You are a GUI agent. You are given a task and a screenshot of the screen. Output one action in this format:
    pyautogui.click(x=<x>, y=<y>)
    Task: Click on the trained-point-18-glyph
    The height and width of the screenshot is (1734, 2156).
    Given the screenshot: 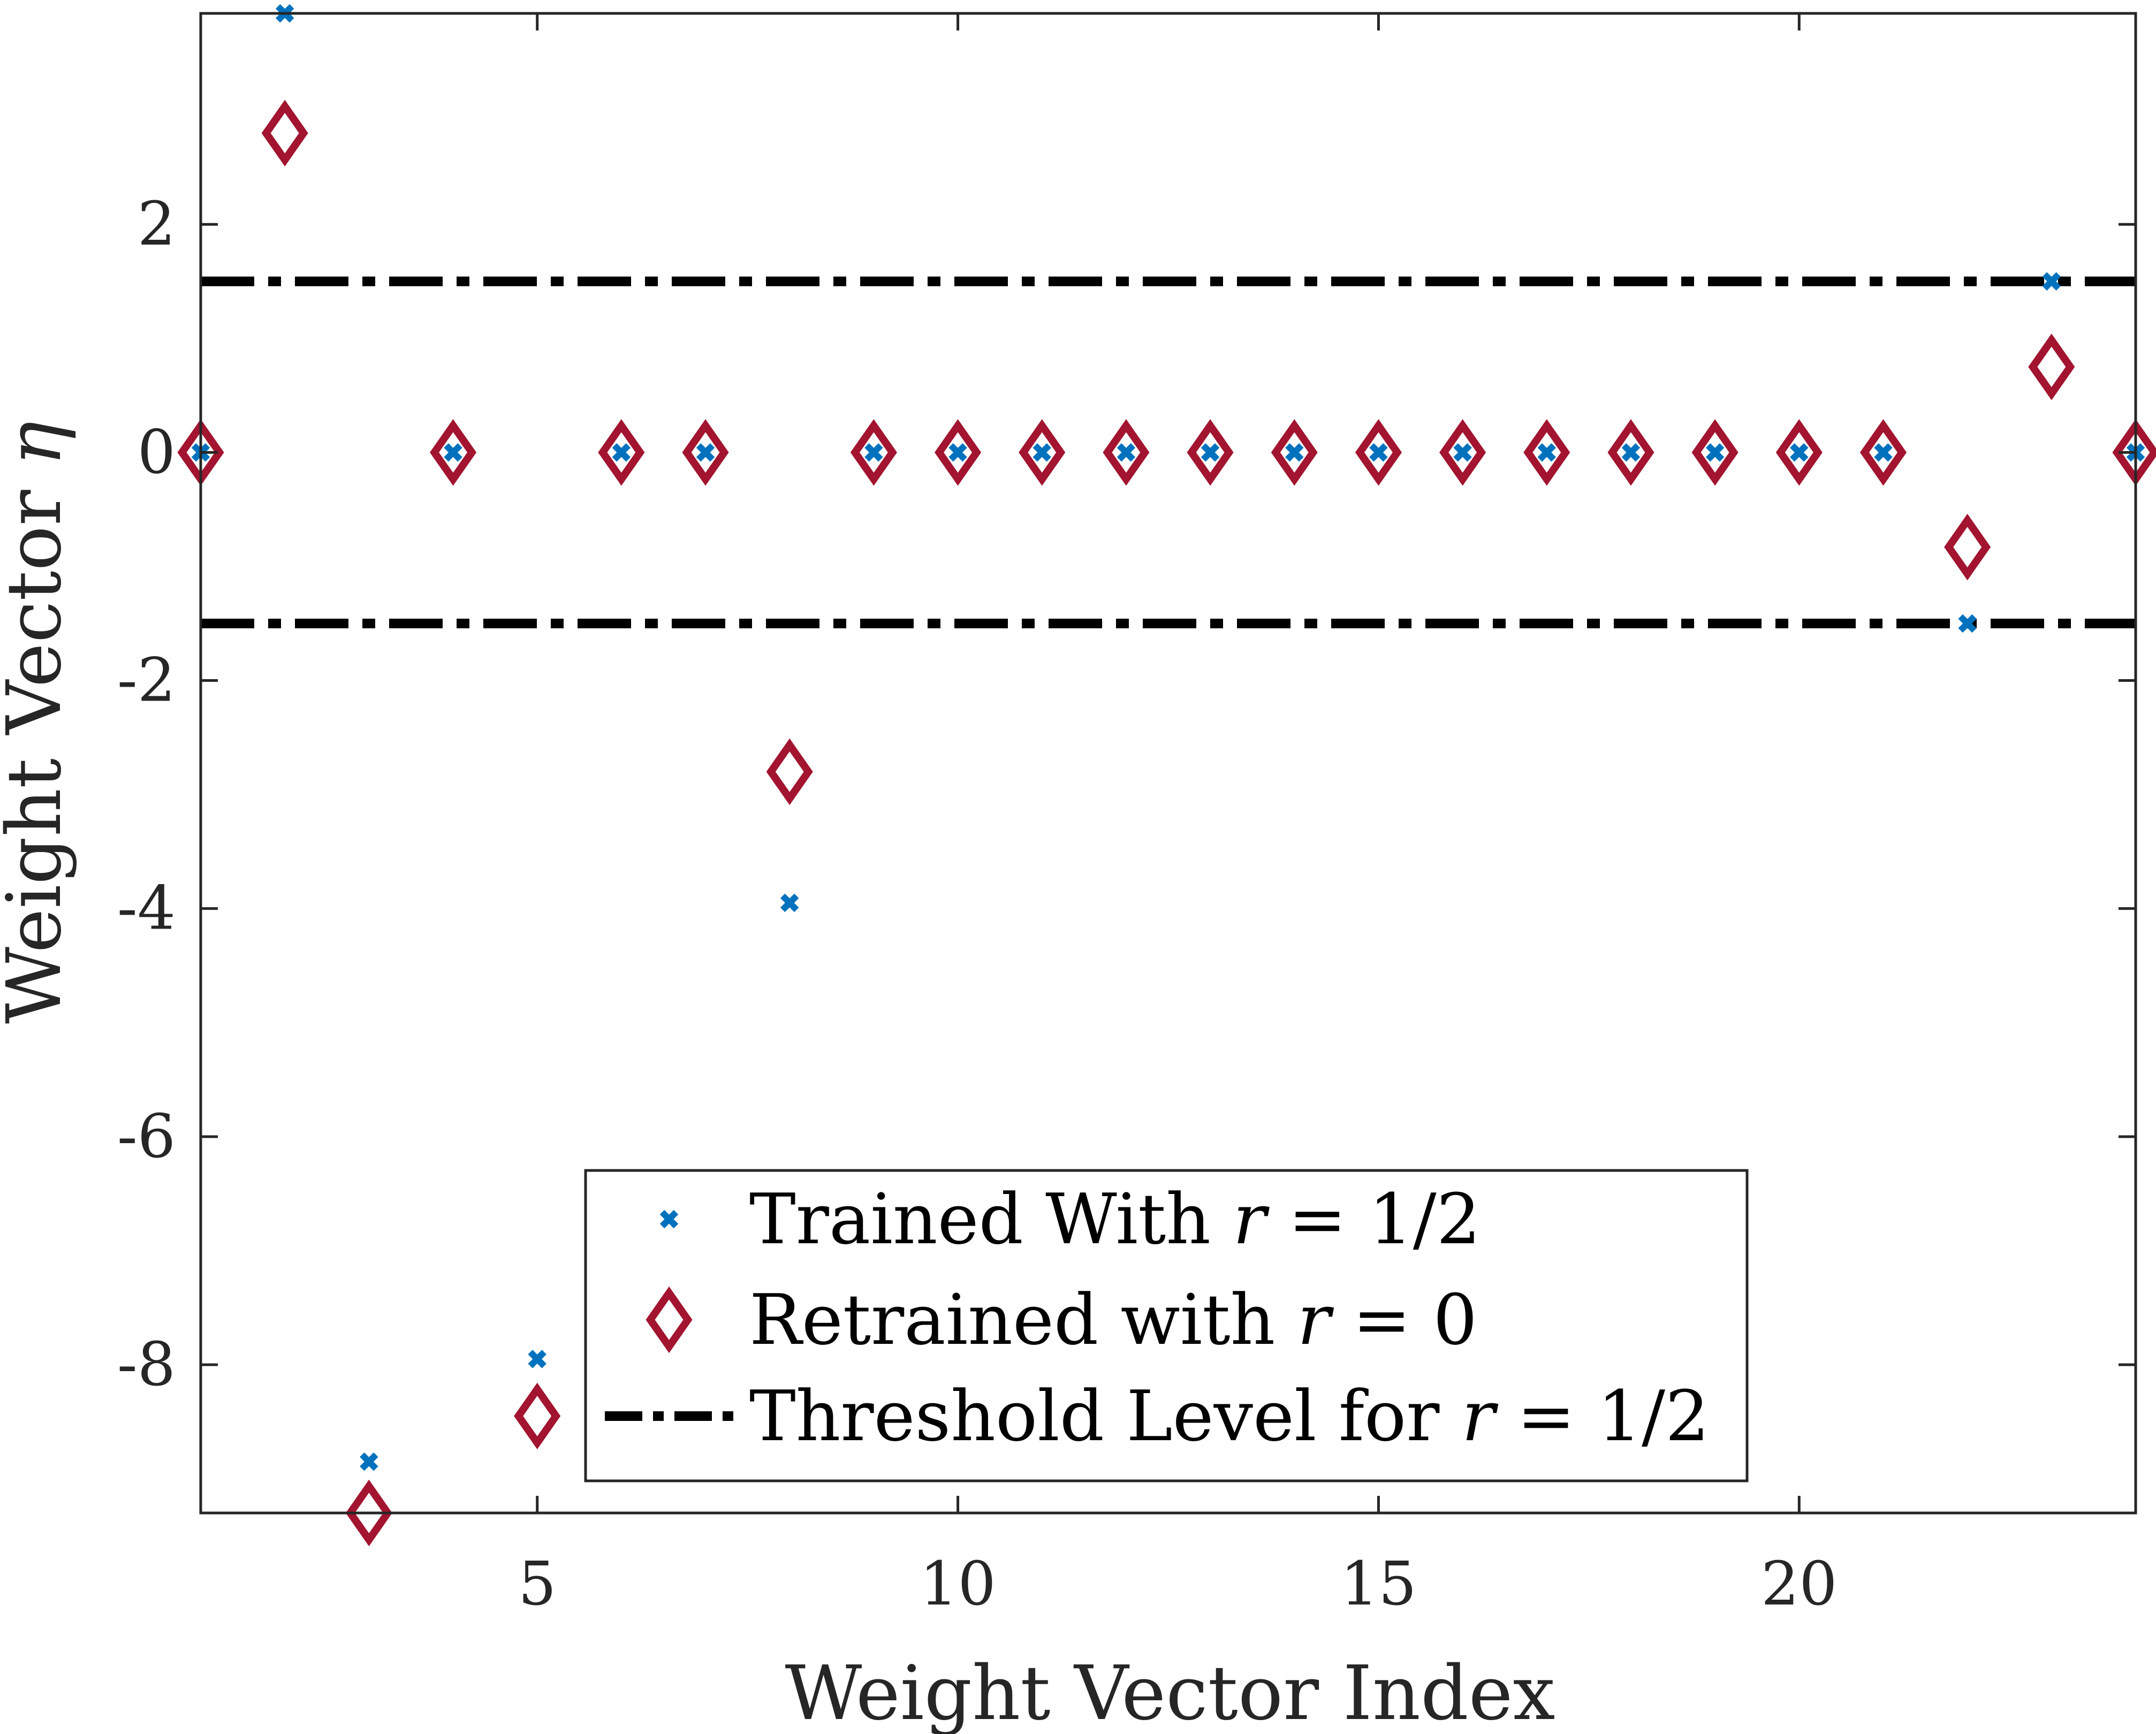 What is the action you would take?
    pyautogui.click(x=1631, y=453)
    